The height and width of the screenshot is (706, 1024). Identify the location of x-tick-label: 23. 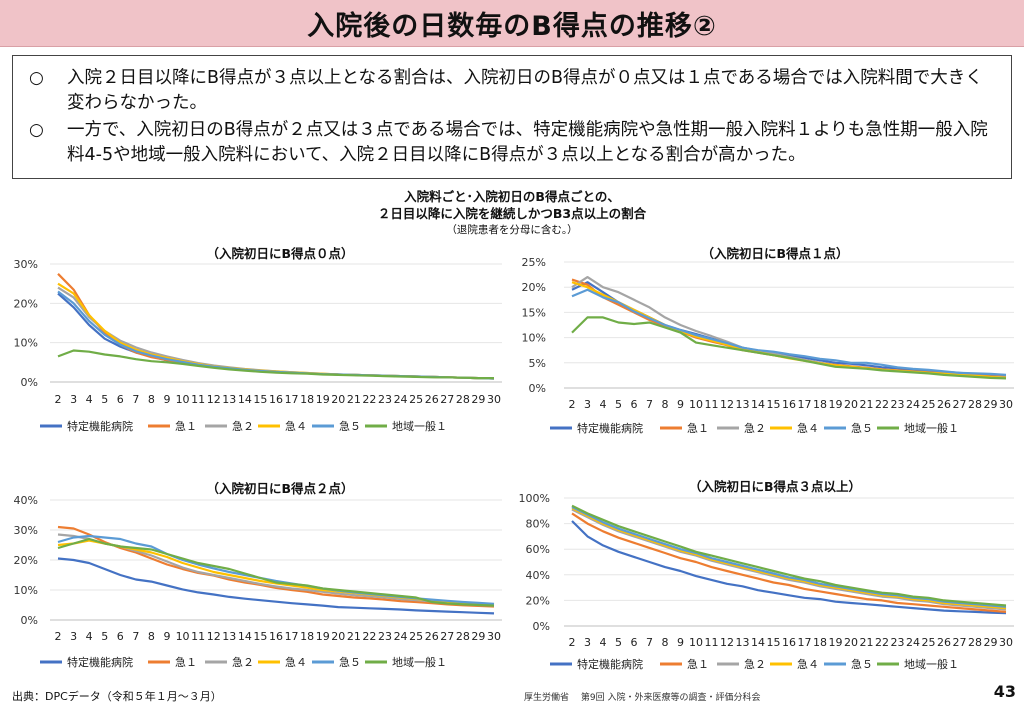
(898, 404).